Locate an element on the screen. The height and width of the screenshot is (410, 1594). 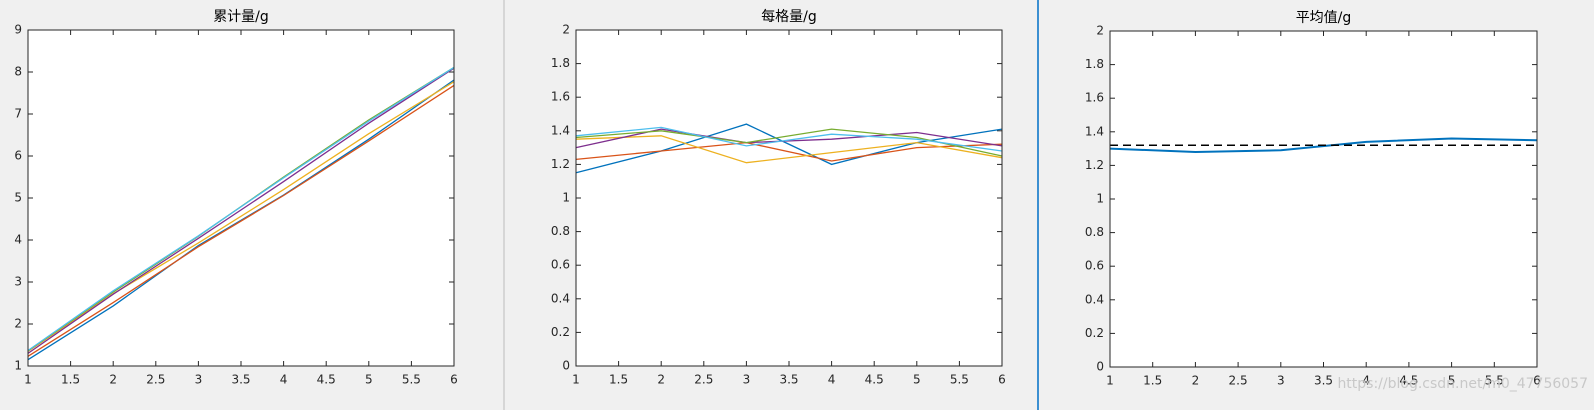
chart-title: 每格量/g is located at coordinates (789, 17).